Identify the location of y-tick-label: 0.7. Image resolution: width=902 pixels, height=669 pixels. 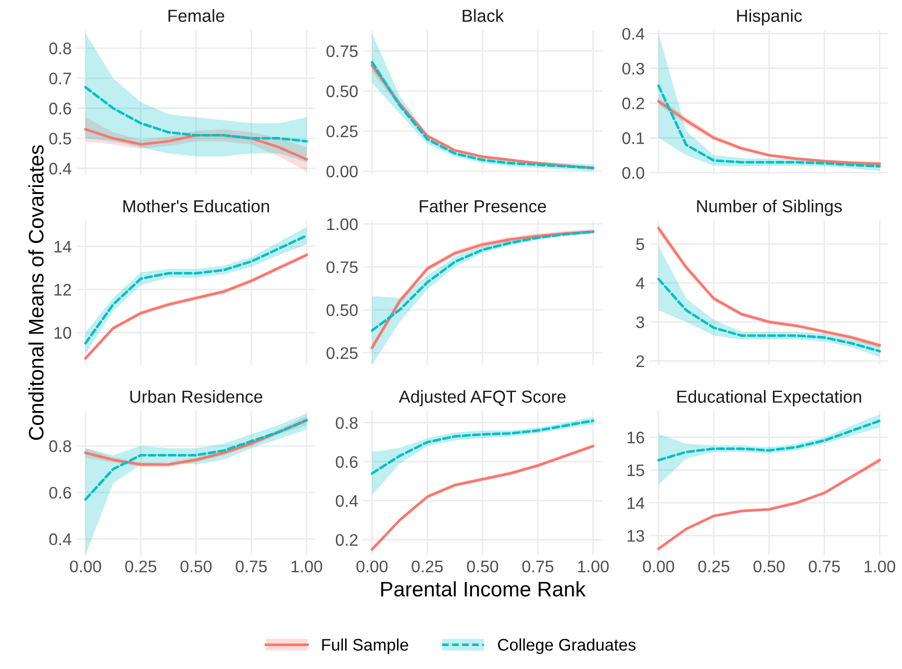
(60, 78).